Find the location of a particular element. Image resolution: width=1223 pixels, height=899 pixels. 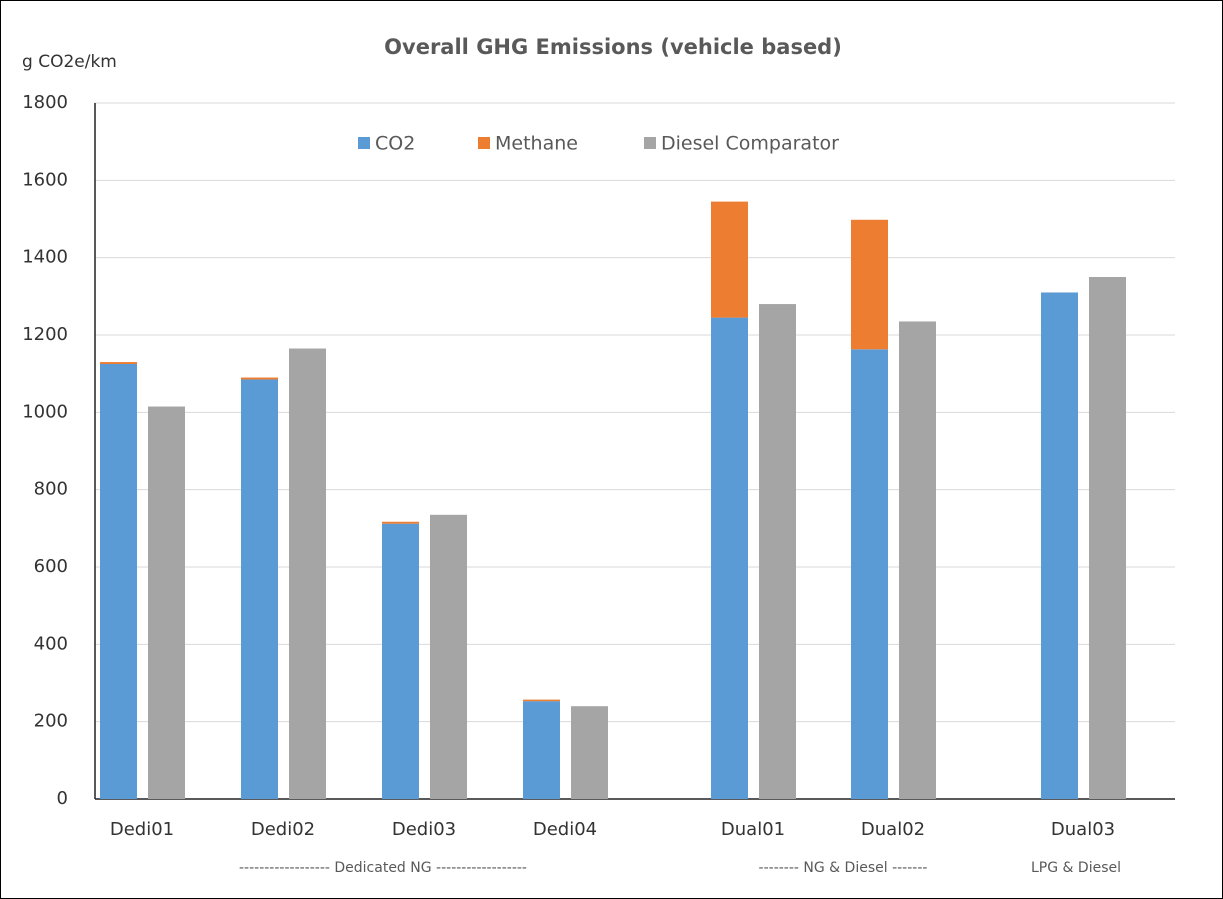

x-tick-label: Dedi04 is located at coordinates (565, 829).